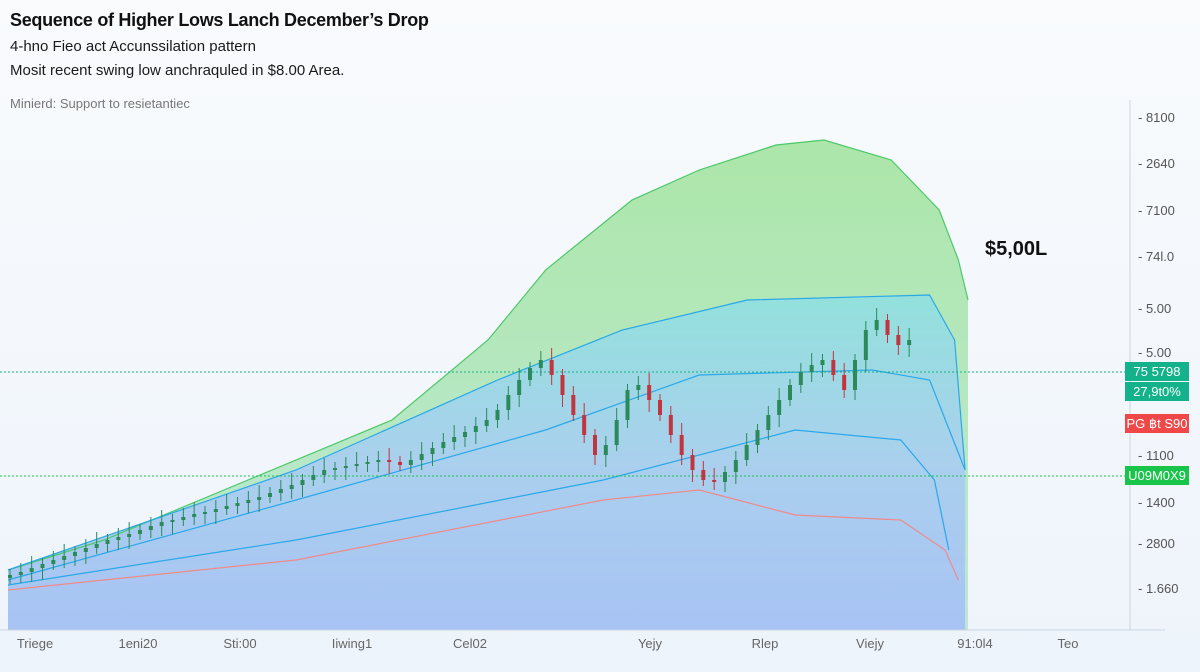 This screenshot has height=672, width=1200. I want to click on y-tick-label: - 7100, so click(1156, 210).